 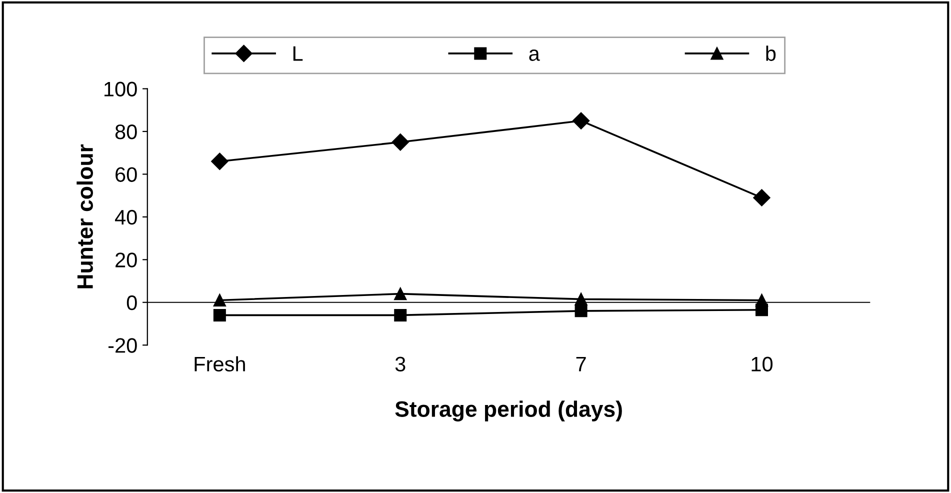 I want to click on x-tick-label: 10, so click(x=762, y=364).